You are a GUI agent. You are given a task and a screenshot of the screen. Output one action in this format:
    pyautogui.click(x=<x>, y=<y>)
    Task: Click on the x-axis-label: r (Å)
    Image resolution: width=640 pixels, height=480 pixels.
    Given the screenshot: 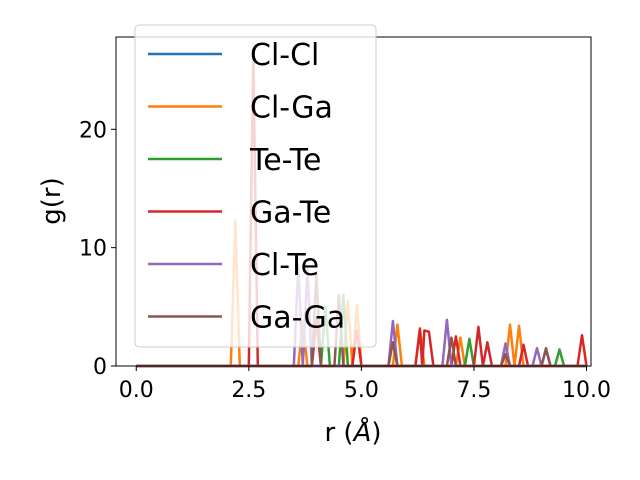 What is the action you would take?
    pyautogui.click(x=352, y=432)
    